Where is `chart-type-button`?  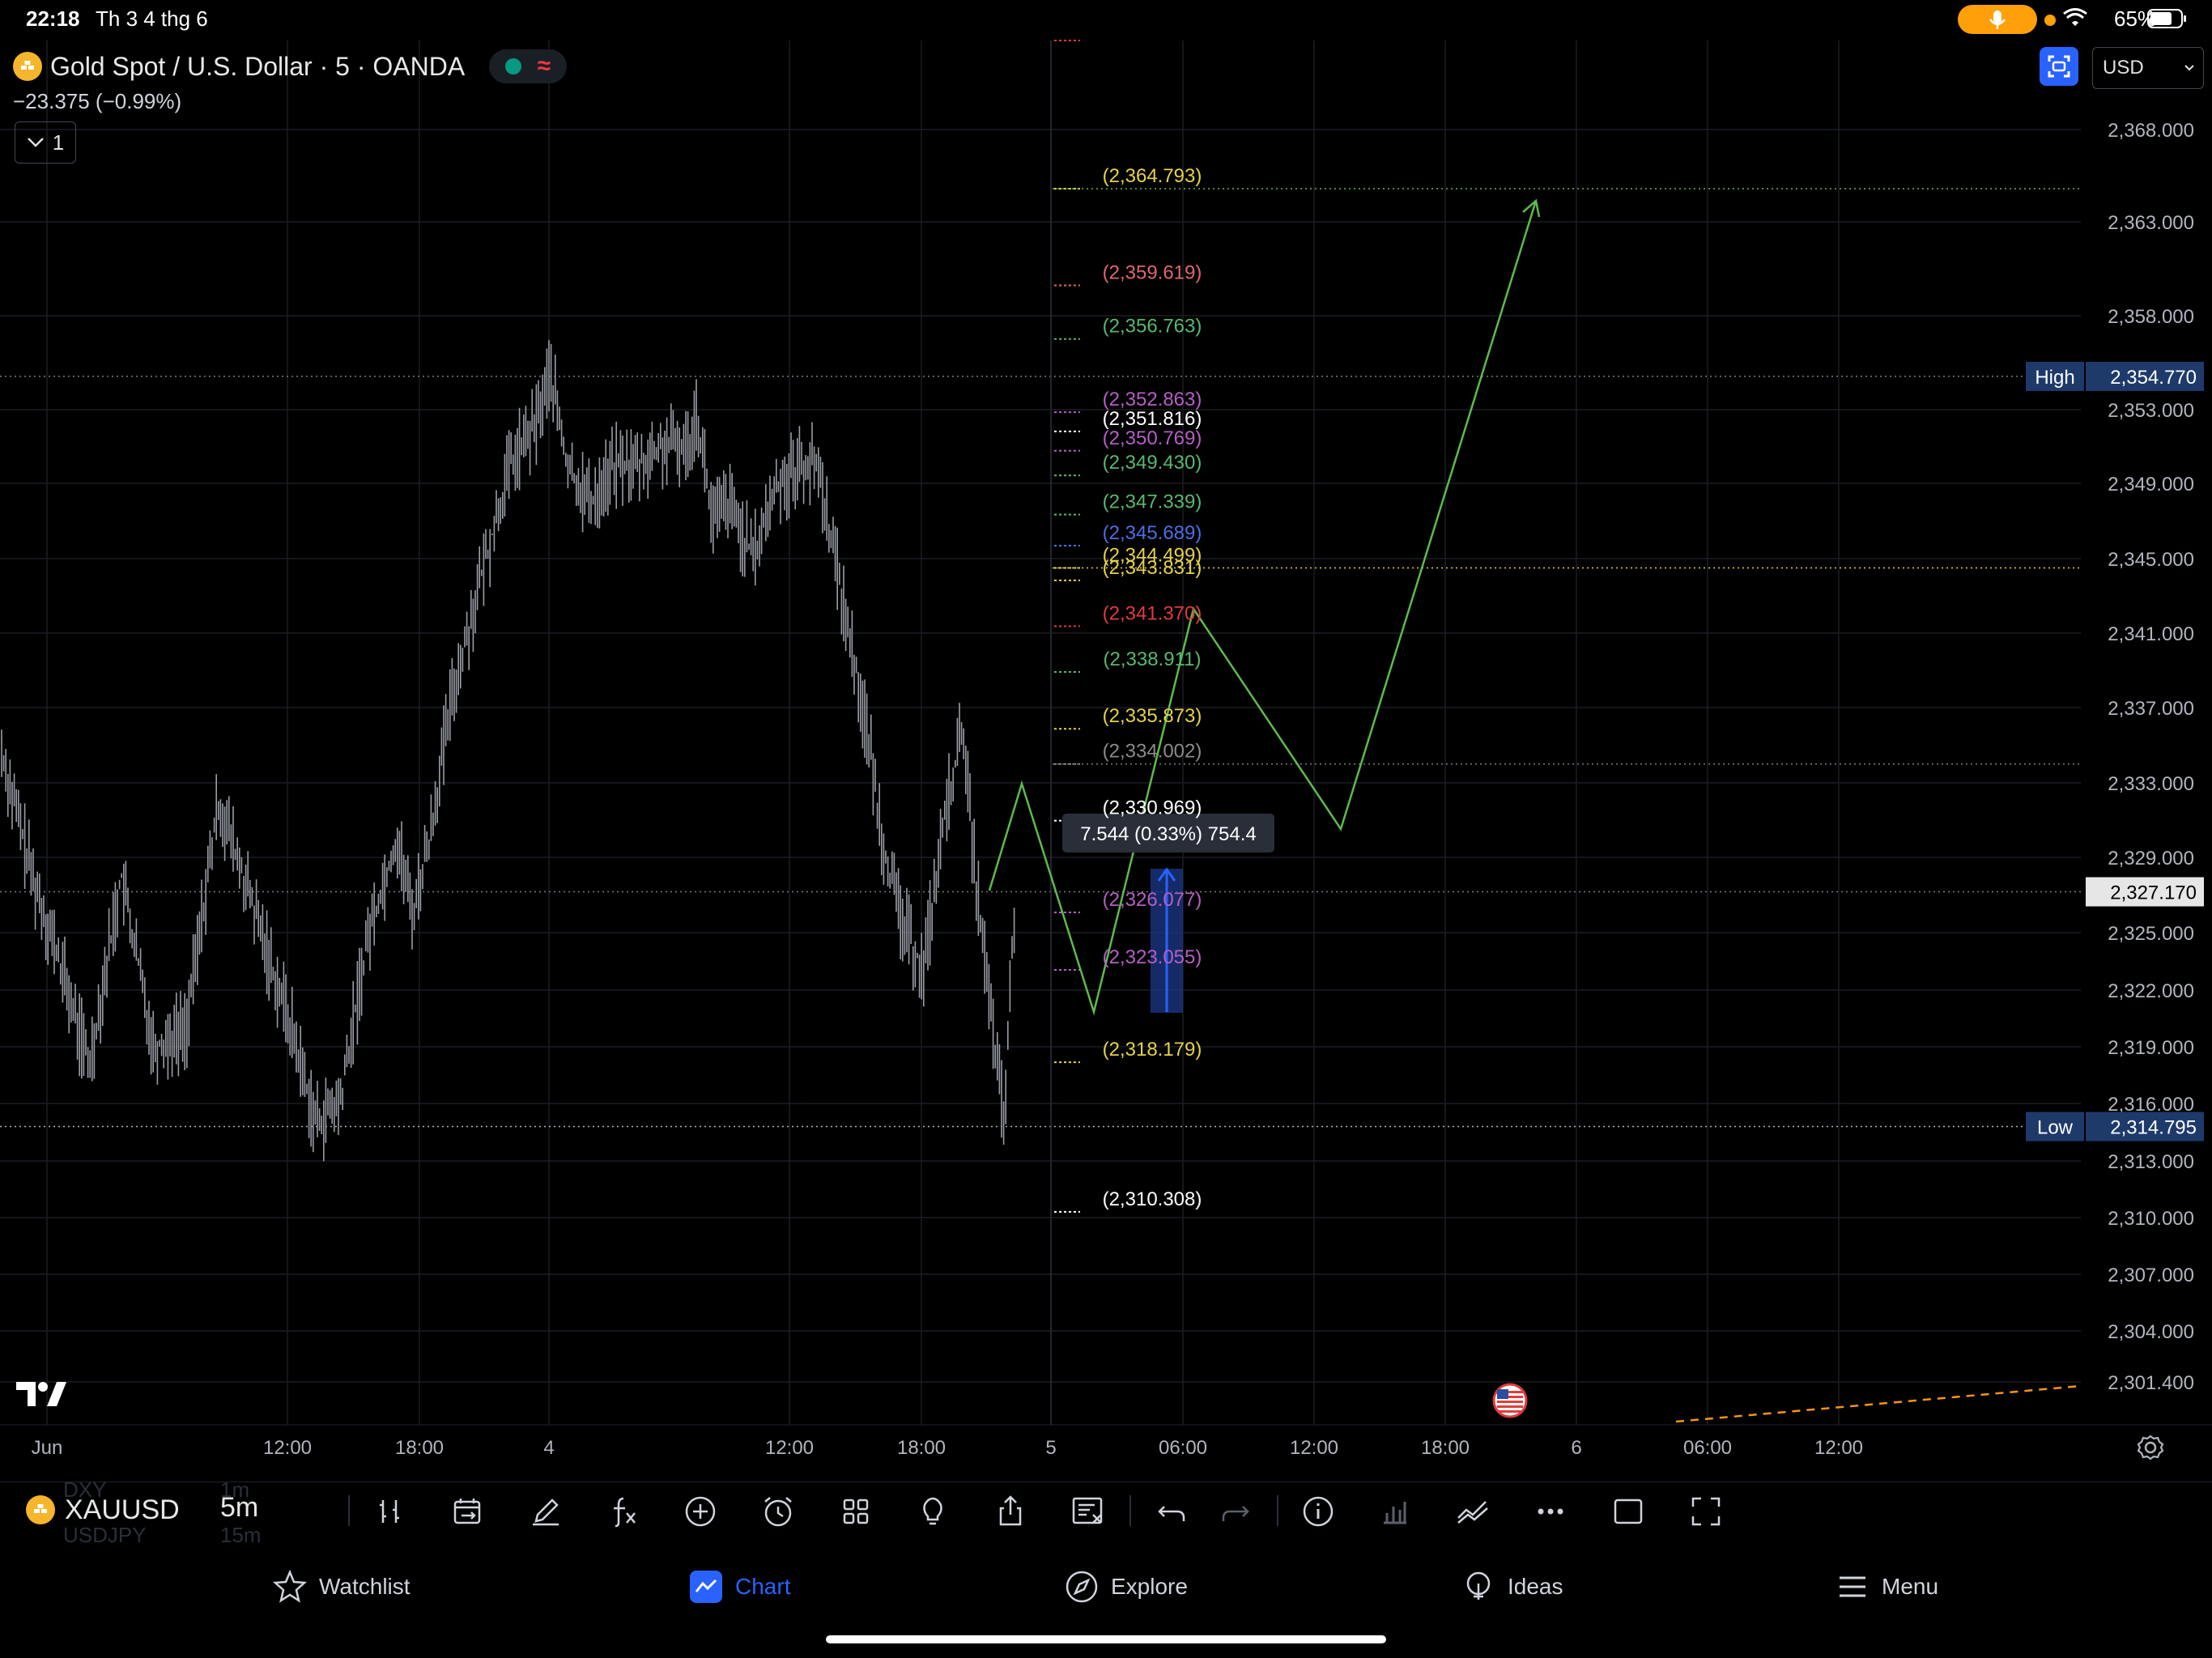 chart-type-button is located at coordinates (389, 1511).